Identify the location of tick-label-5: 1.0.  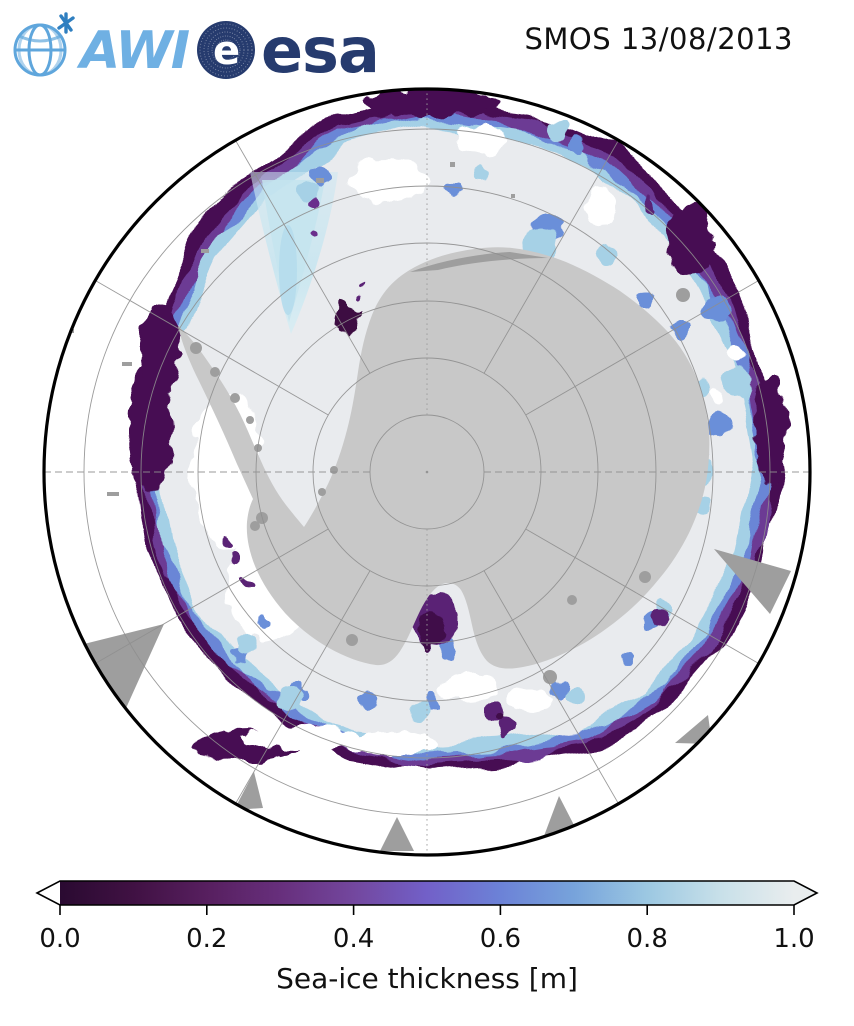
(793, 939).